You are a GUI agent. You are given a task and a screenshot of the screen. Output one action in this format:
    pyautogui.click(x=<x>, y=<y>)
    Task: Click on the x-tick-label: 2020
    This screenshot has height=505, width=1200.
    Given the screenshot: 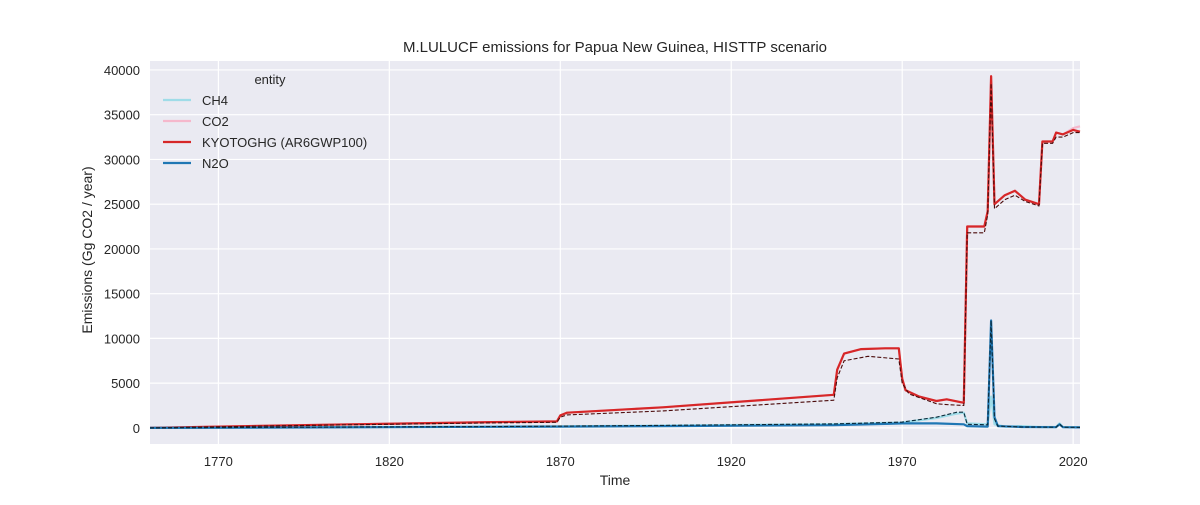 What is the action you would take?
    pyautogui.click(x=1073, y=461)
    